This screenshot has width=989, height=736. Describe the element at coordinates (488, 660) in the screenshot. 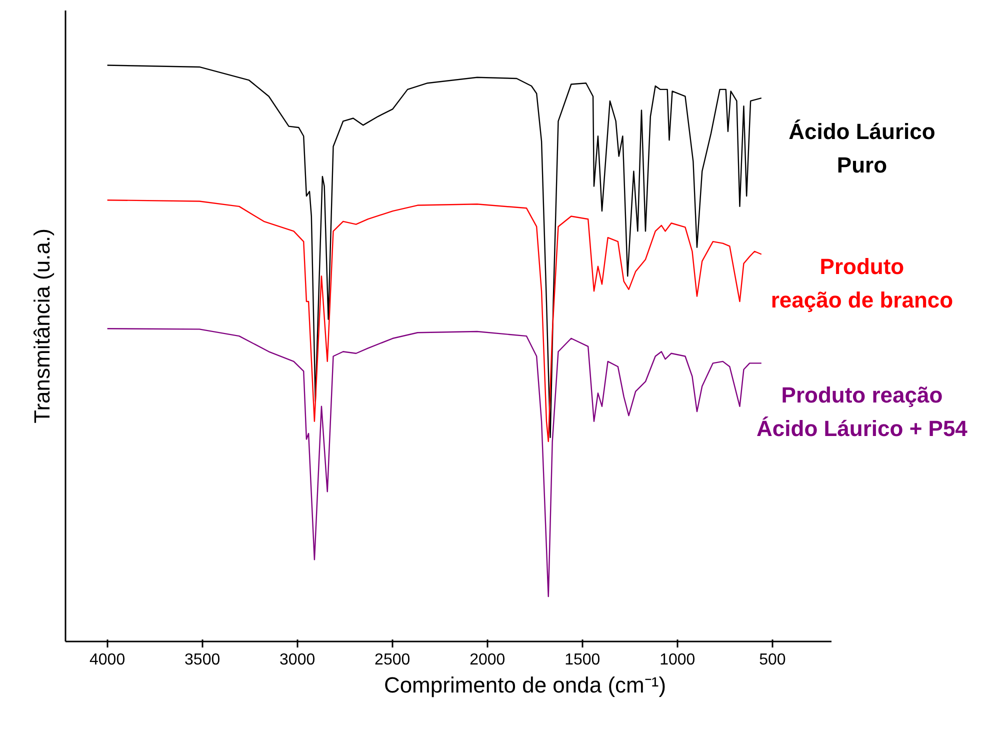

I see `x-tick-label: 2000` at that location.